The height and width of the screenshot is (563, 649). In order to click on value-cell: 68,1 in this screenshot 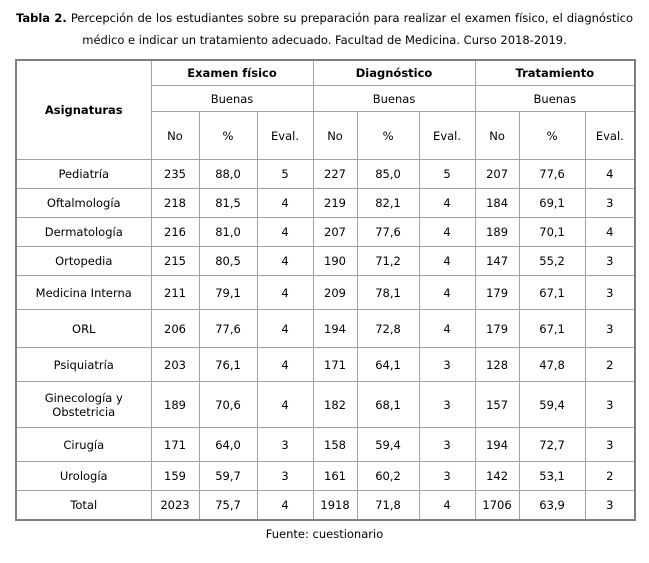, I will do `click(388, 405)`.